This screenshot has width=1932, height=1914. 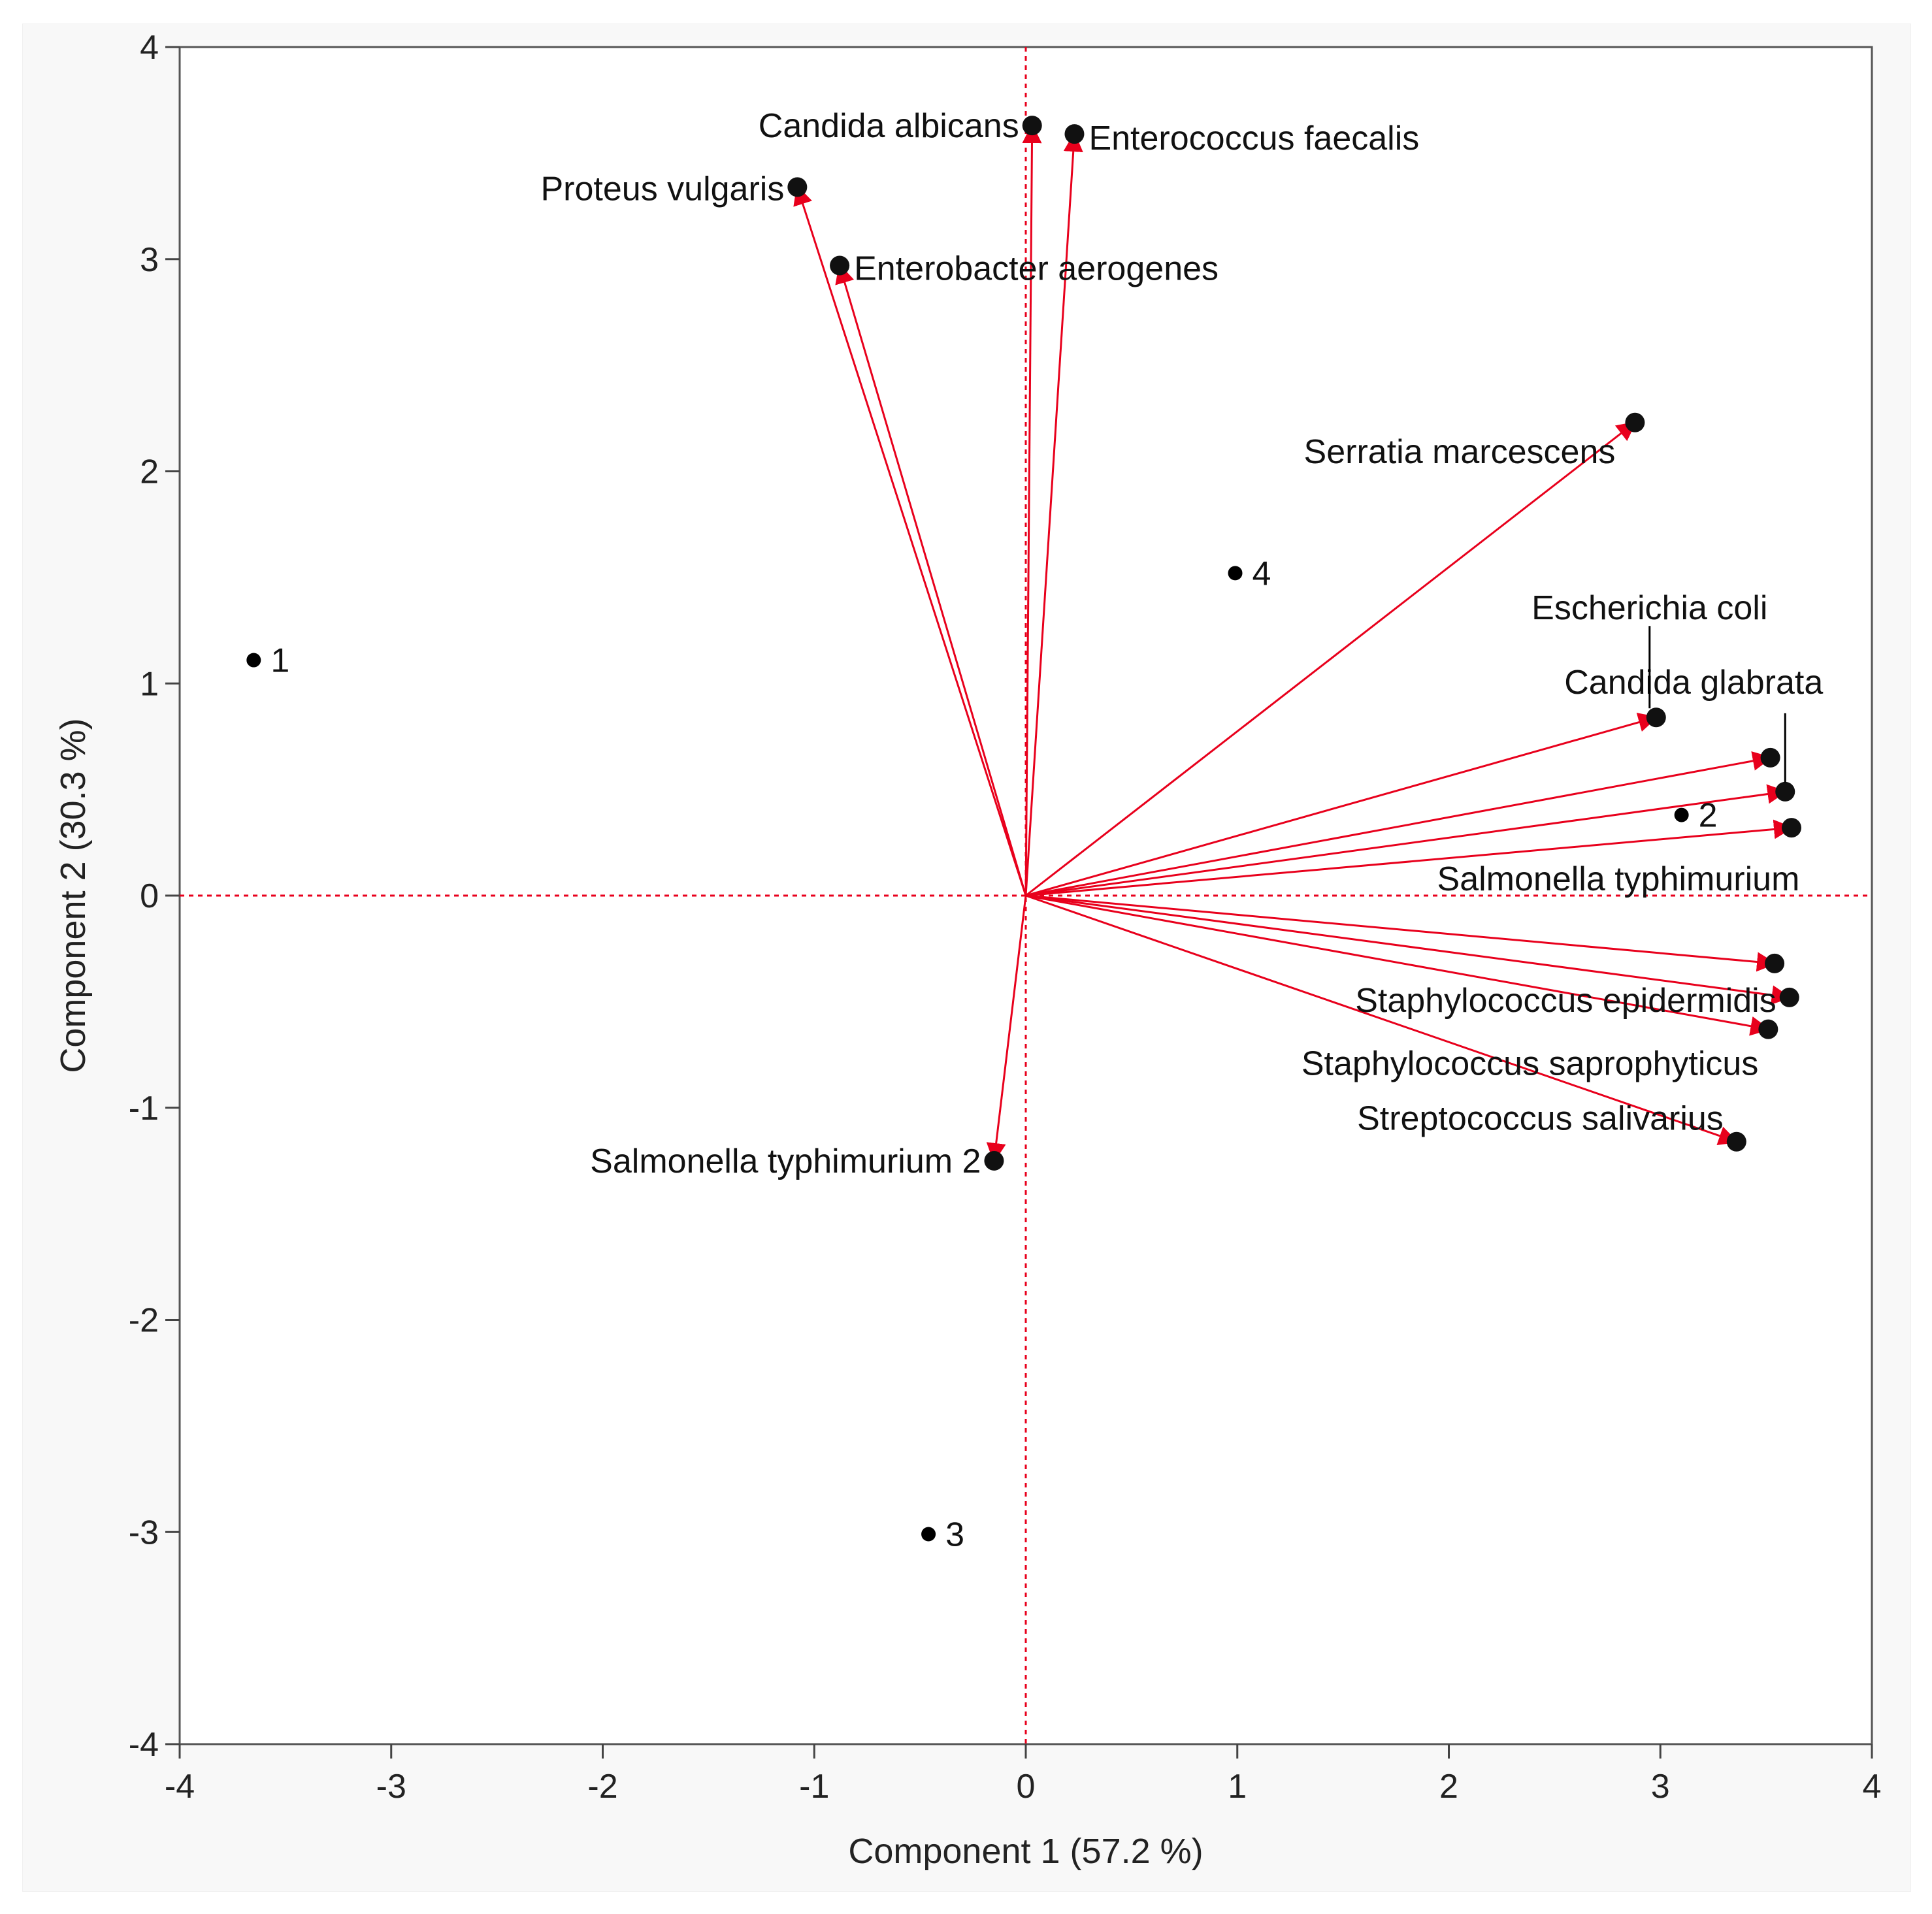 What do you see at coordinates (279, 661) in the screenshot?
I see `observation-label-0: 1` at bounding box center [279, 661].